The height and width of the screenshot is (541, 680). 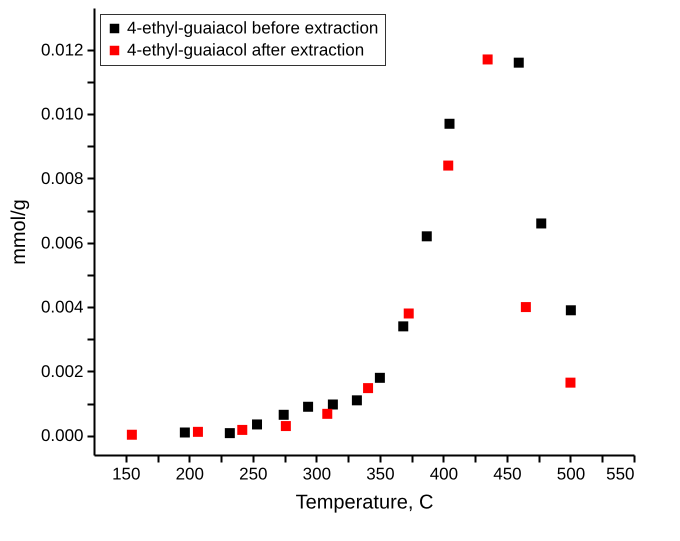 What do you see at coordinates (365, 503) in the screenshot?
I see `x-axis-title: Temperature, C` at bounding box center [365, 503].